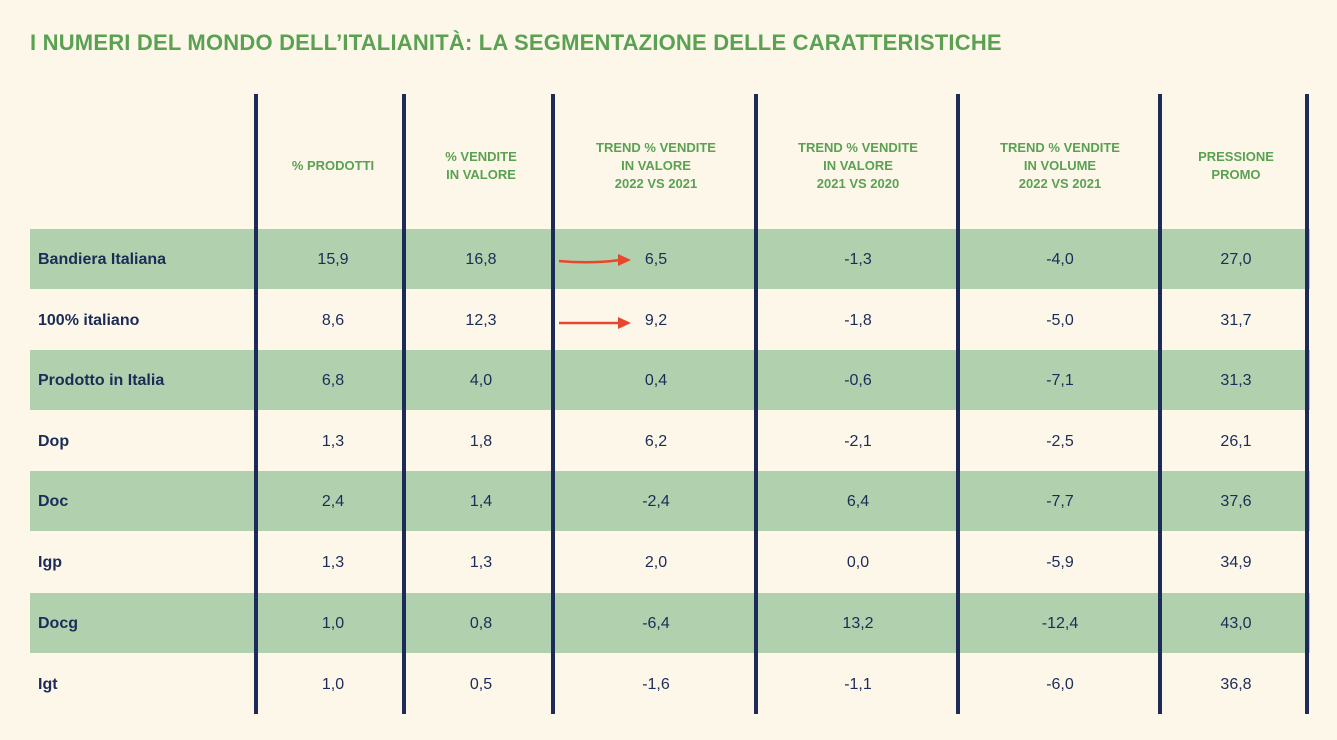 The width and height of the screenshot is (1337, 740). I want to click on row-label: Igp, so click(50, 562).